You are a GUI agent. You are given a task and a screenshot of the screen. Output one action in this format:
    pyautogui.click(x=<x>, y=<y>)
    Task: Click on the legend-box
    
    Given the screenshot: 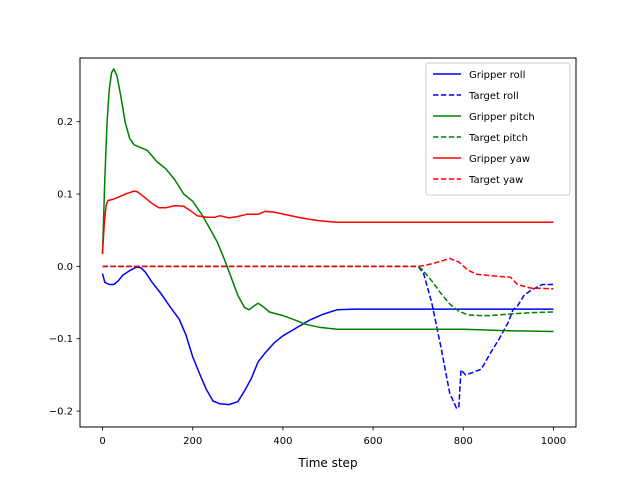 What is the action you would take?
    pyautogui.click(x=498, y=129)
    